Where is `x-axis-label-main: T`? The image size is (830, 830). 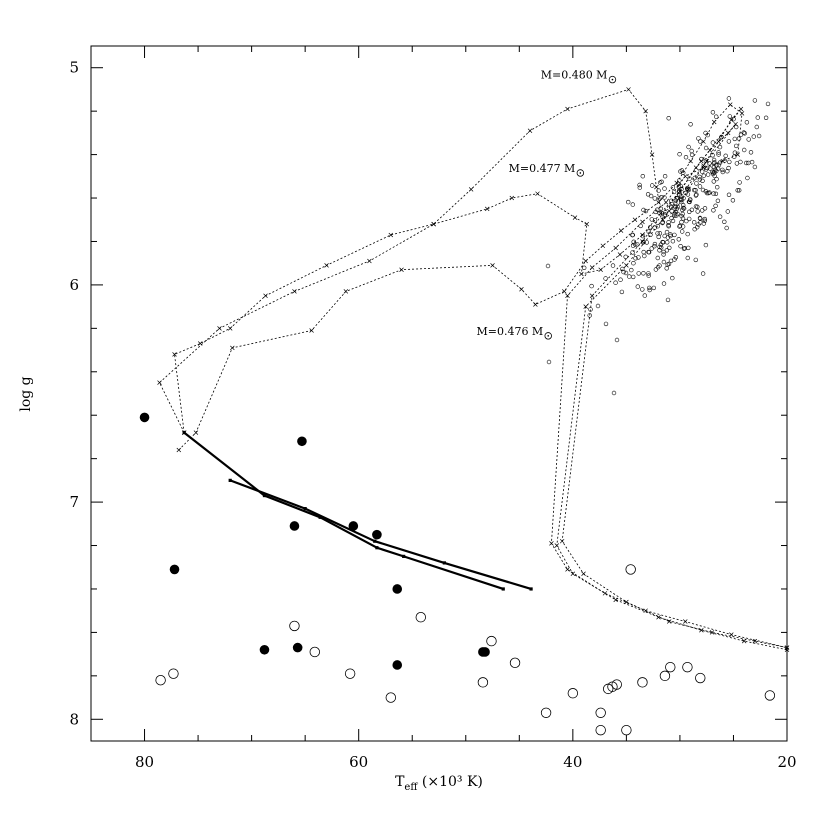
x-axis-label-main: T is located at coordinates (400, 782).